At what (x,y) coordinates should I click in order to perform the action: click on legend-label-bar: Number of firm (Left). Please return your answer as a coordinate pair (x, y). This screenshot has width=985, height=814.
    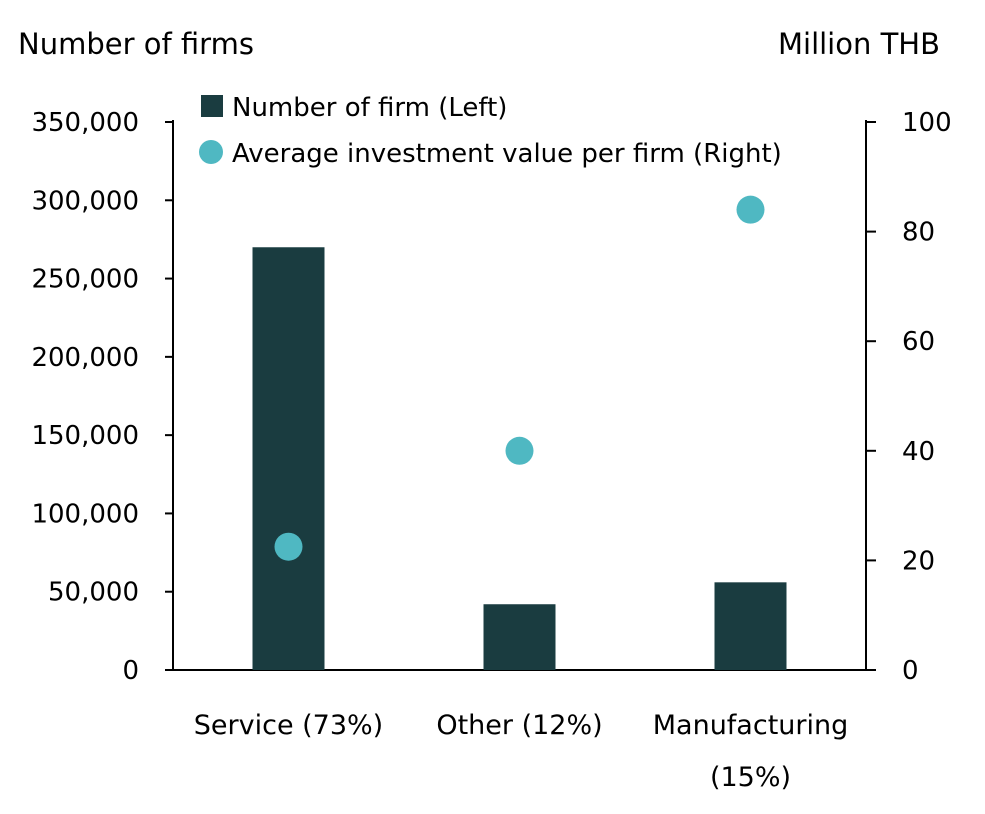
    Looking at the image, I should click on (369, 108).